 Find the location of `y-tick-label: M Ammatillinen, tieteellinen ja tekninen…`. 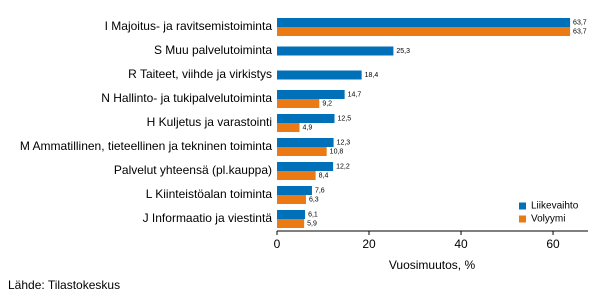

y-tick-label: M Ammatillinen, tieteellinen ja tekninen… is located at coordinates (146, 146).